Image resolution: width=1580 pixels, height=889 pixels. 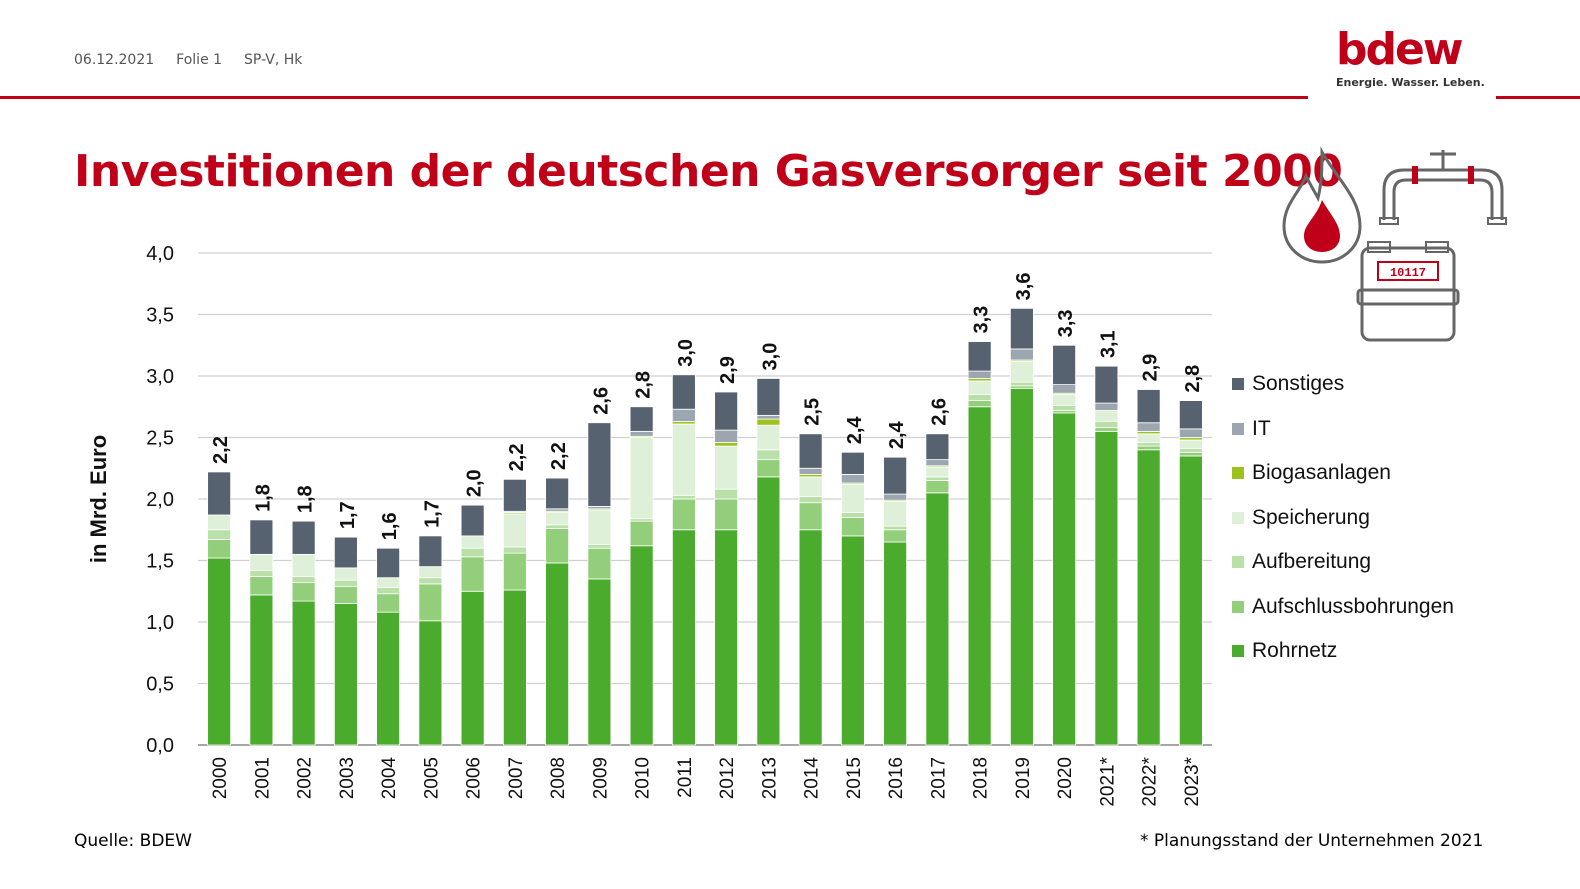 What do you see at coordinates (1538, 97) in the screenshot?
I see `header-rule-right` at bounding box center [1538, 97].